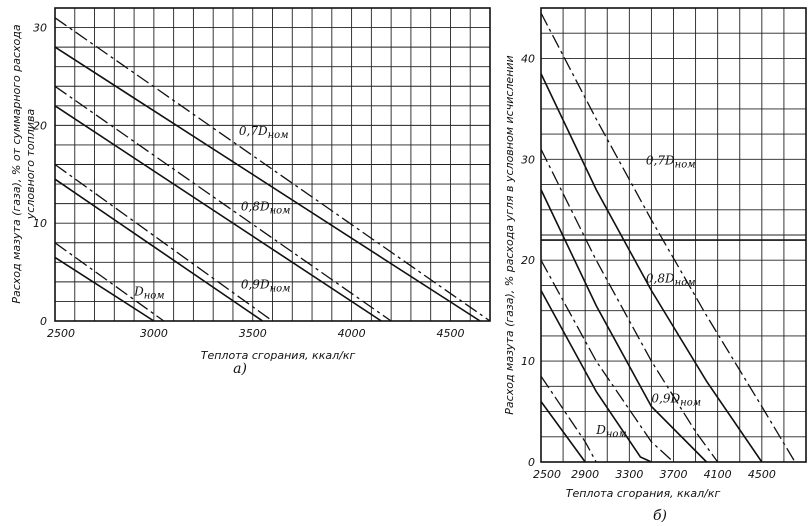  Describe the element at coordinates (629, 474) in the screenshot. I see `x-tick-label: 3300` at that location.